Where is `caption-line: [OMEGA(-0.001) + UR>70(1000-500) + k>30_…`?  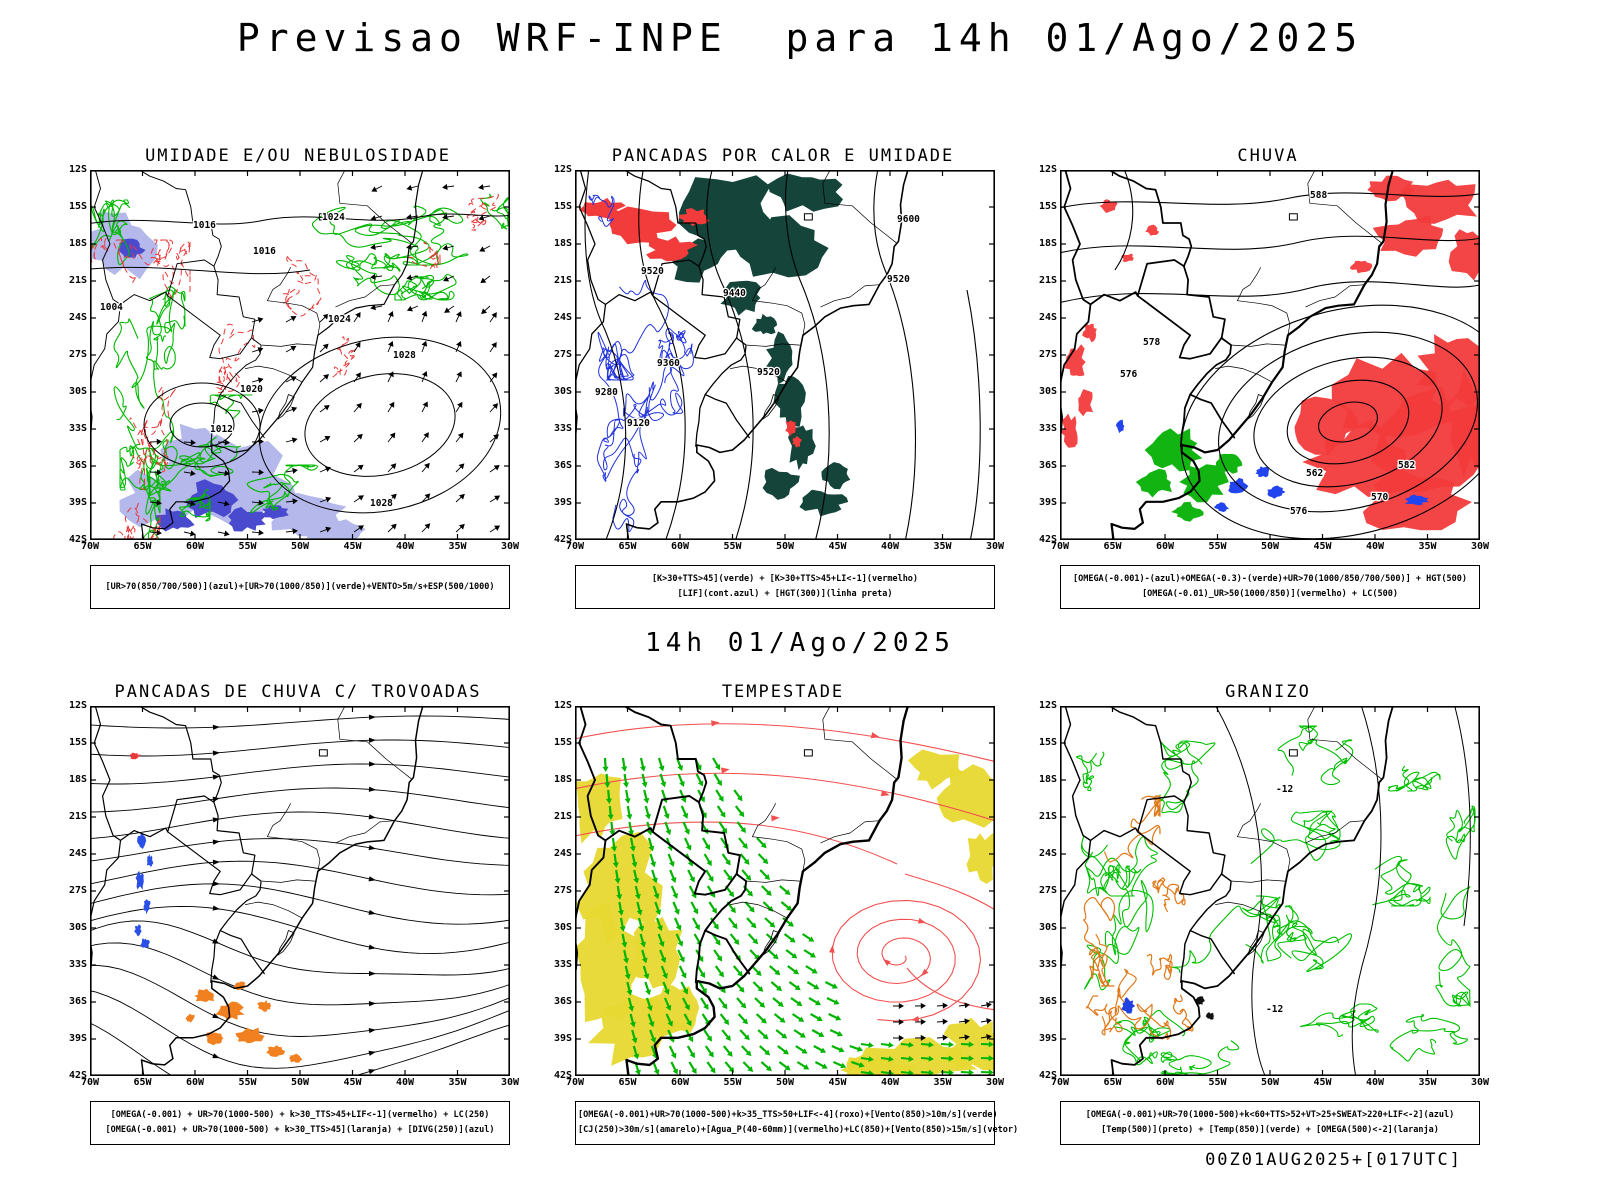 caption-line: [OMEGA(-0.001) + UR>70(1000-500) + k>30_… is located at coordinates (300, 1130).